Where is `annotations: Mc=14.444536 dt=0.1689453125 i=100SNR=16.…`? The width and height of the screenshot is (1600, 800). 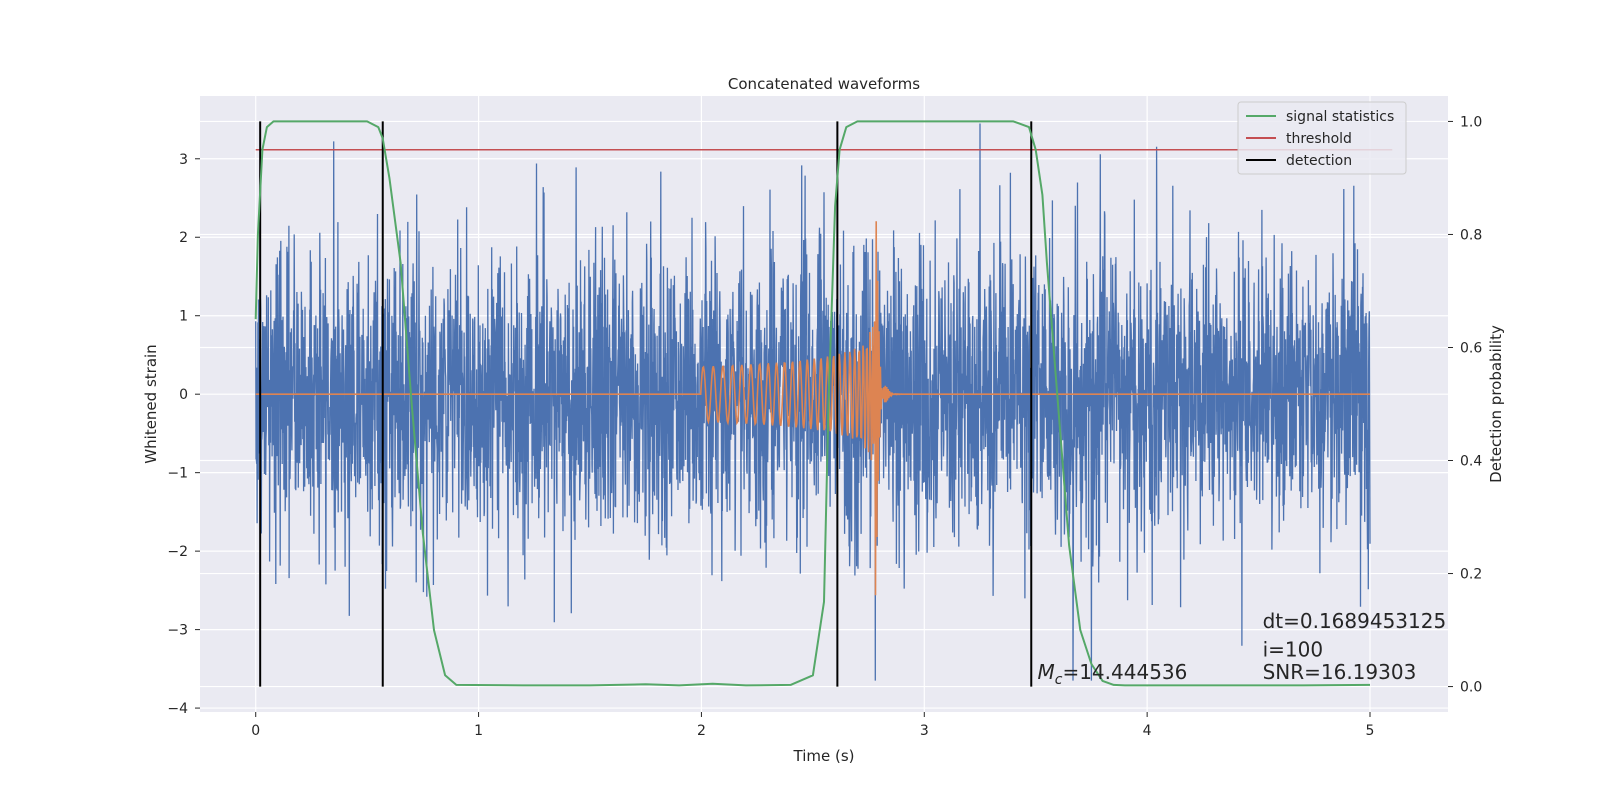 annotations: Mc=14.444536 dt=0.1689453125 i=100SNR=16.… is located at coordinates (1241, 648).